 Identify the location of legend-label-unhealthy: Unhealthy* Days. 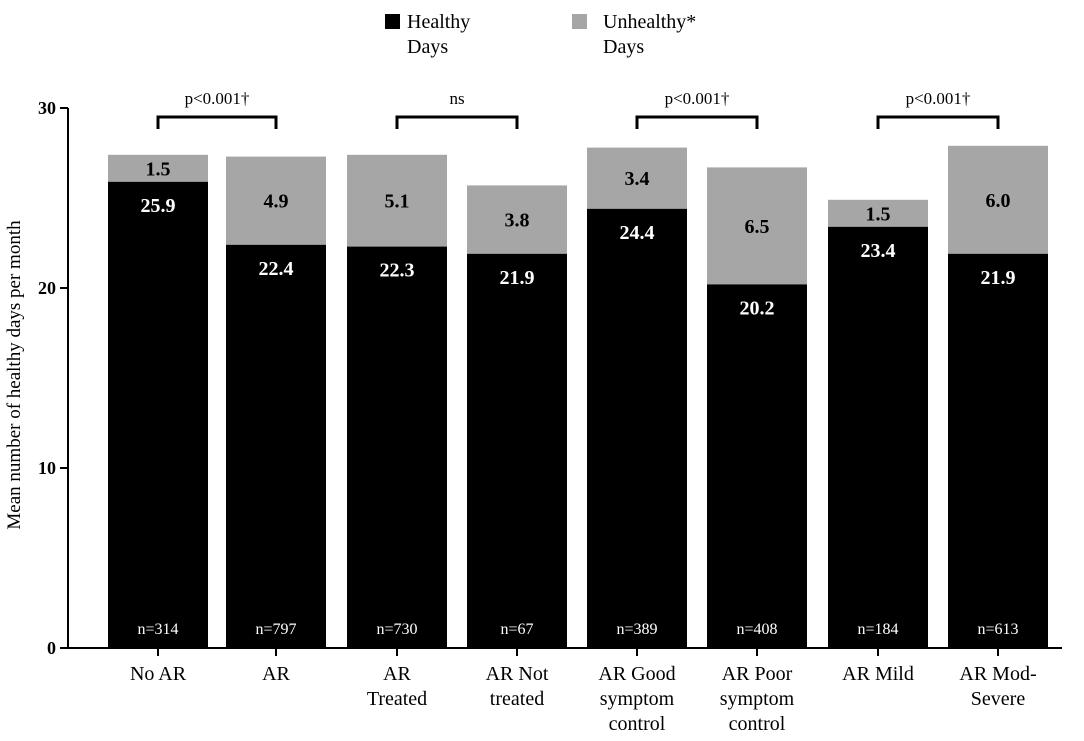
(649, 34).